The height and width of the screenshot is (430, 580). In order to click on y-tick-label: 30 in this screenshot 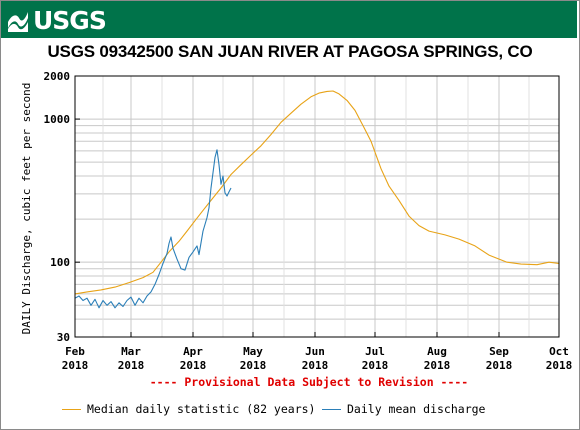, I will do `click(63, 337)`.